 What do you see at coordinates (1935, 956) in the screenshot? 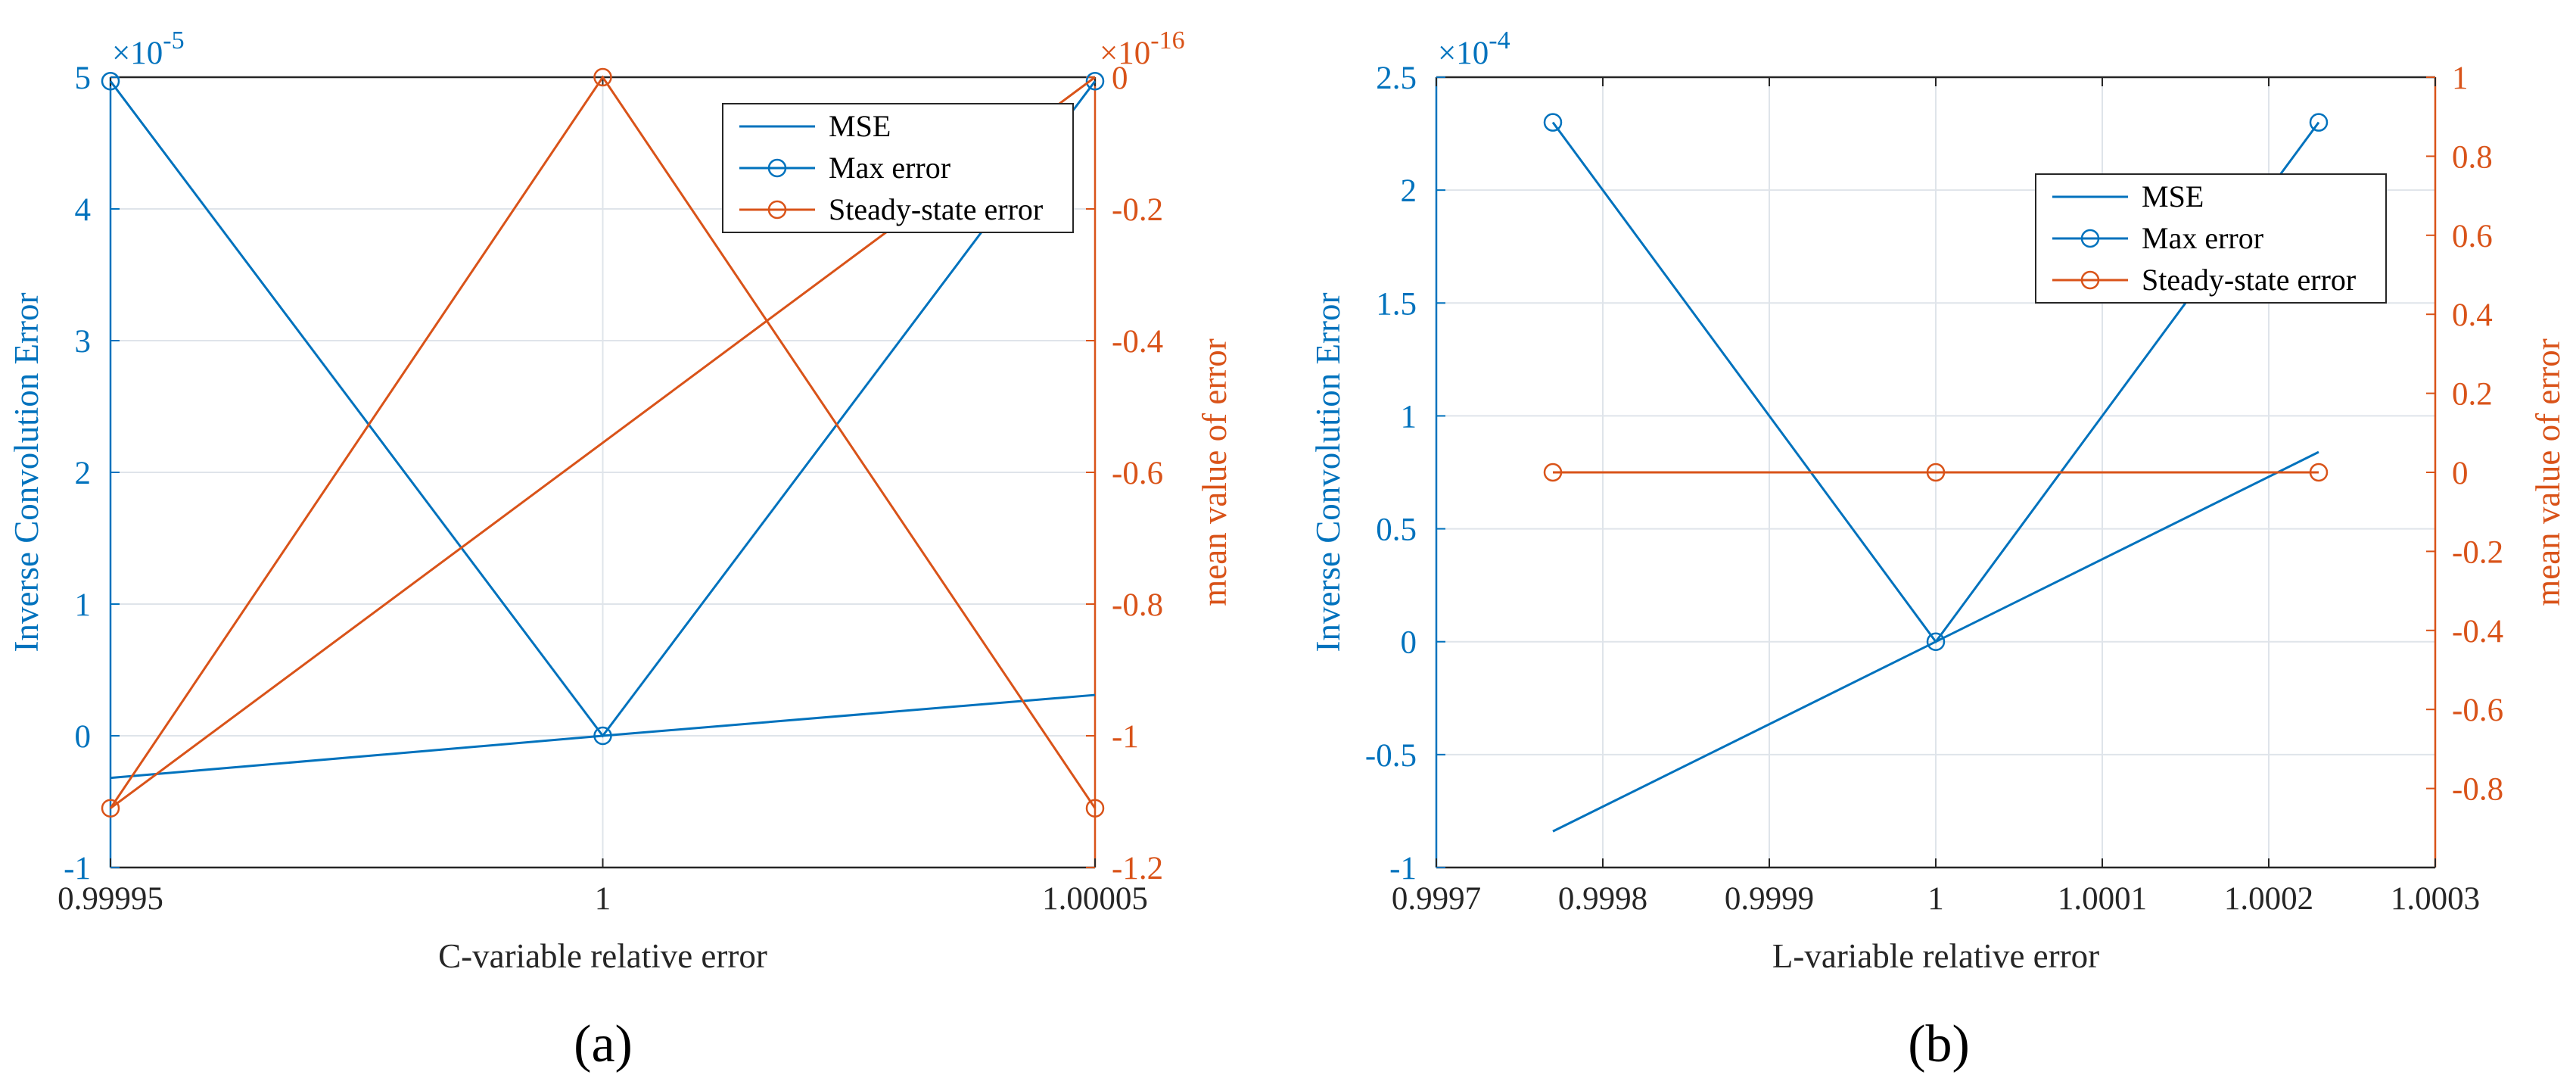
I see `x-axis-label: L-variable relative error` at bounding box center [1935, 956].